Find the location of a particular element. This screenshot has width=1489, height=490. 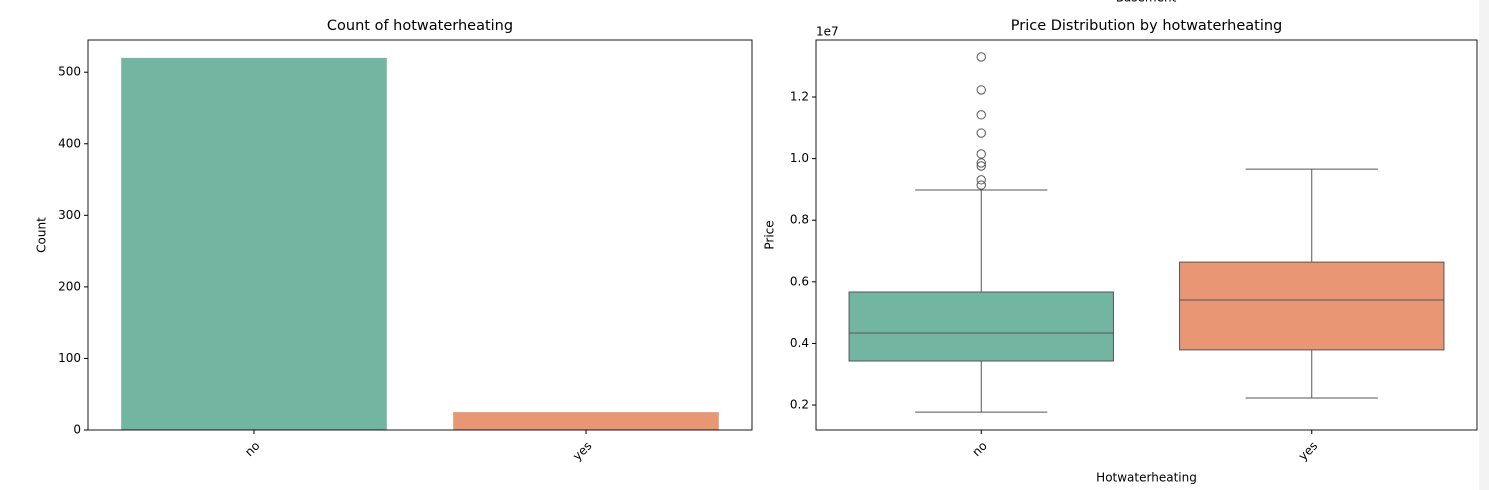

y-tick-label: 500 is located at coordinates (69, 72).